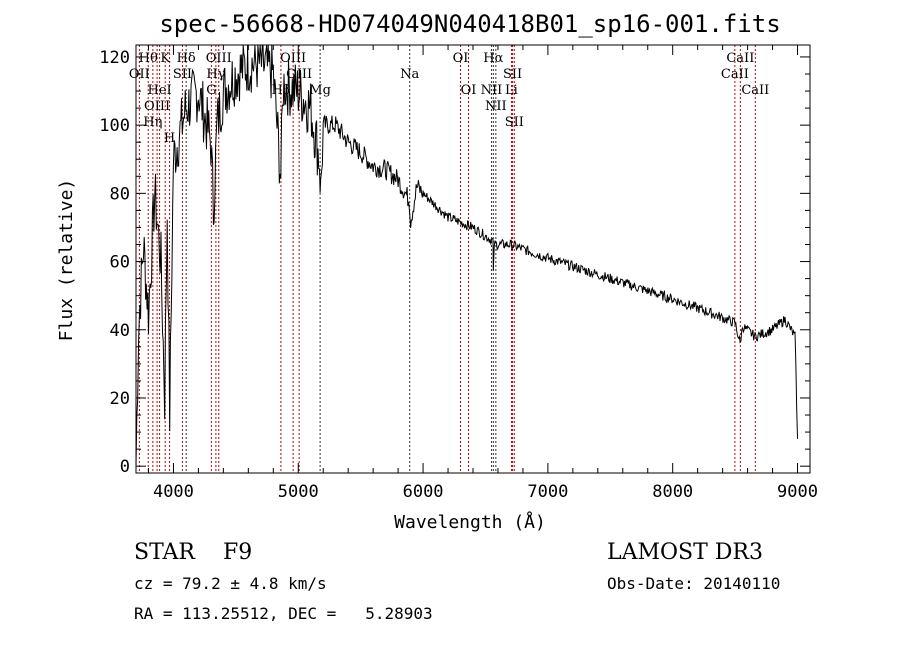 The height and width of the screenshot is (653, 900). What do you see at coordinates (672, 492) in the screenshot?
I see `x-tick-label: 8000` at bounding box center [672, 492].